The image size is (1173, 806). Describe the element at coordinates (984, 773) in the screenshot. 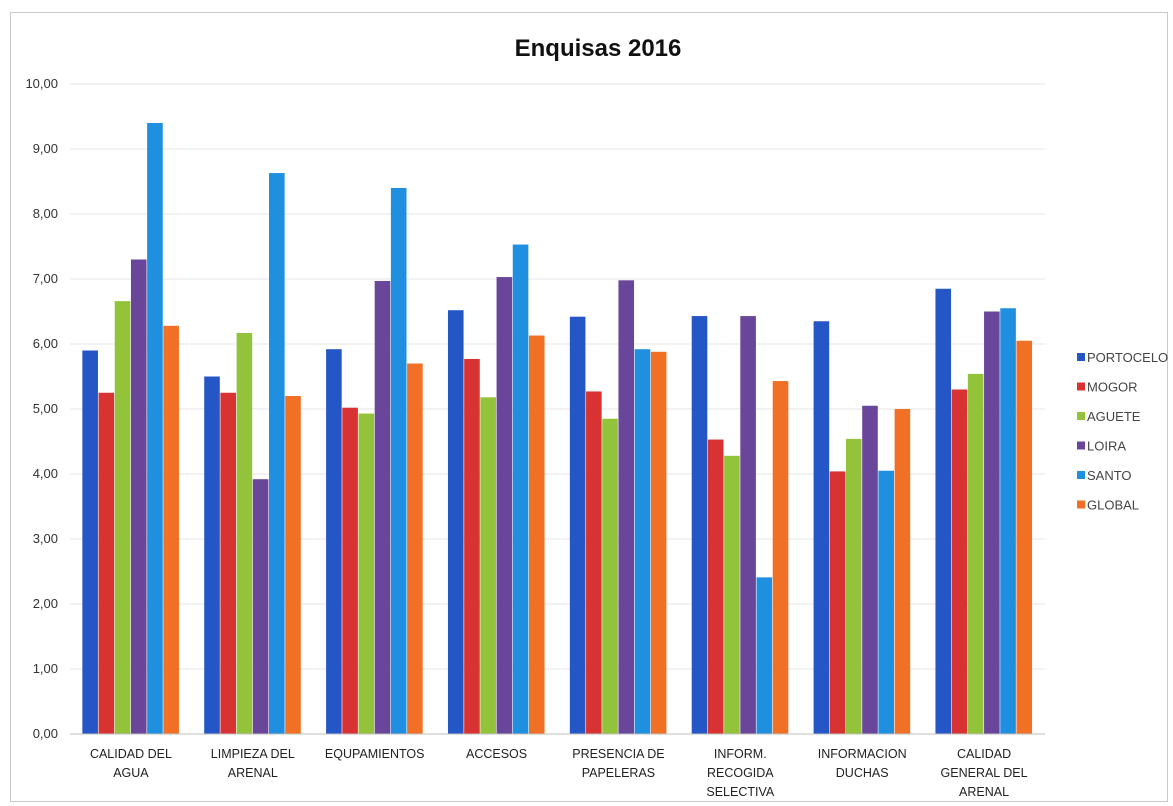

I see `x-category-label: CALIDAD GENERAL DEL ARENAL` at that location.